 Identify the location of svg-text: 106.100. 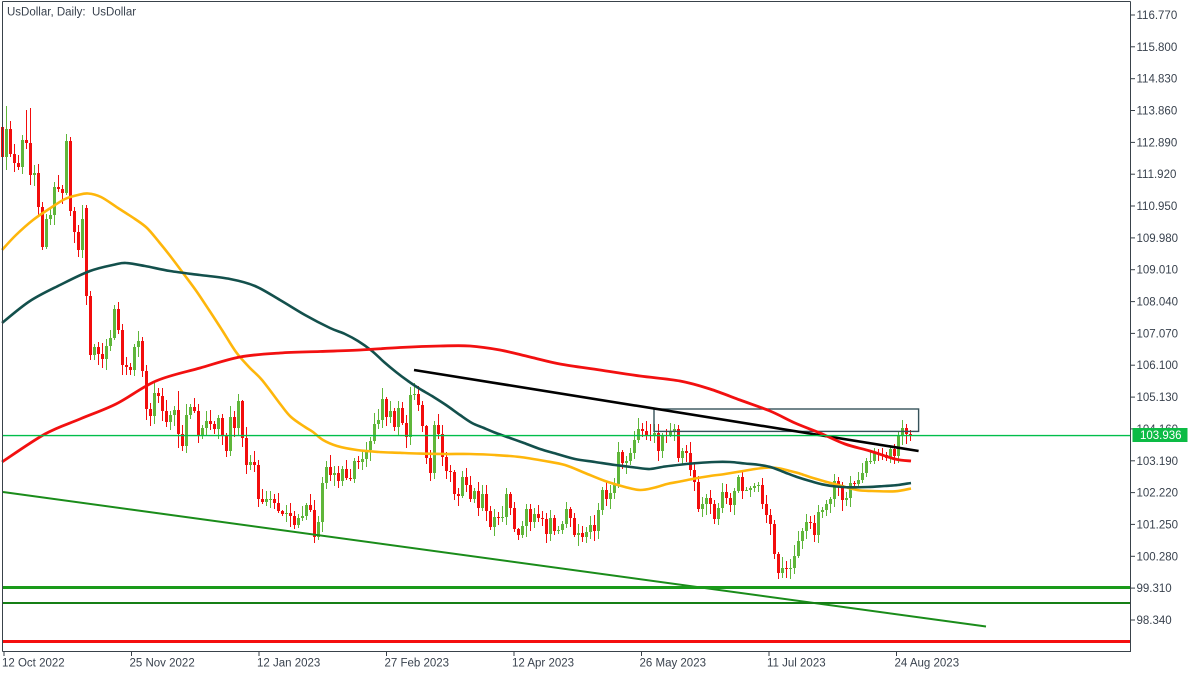
(1158, 366).